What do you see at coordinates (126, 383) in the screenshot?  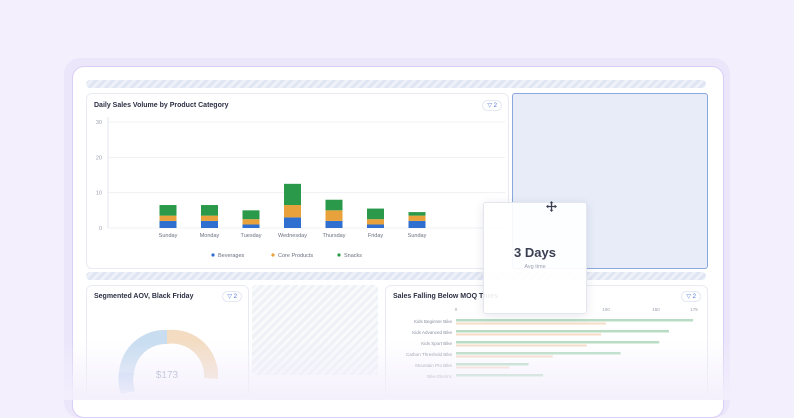 I see `donut-segment-light` at bounding box center [126, 383].